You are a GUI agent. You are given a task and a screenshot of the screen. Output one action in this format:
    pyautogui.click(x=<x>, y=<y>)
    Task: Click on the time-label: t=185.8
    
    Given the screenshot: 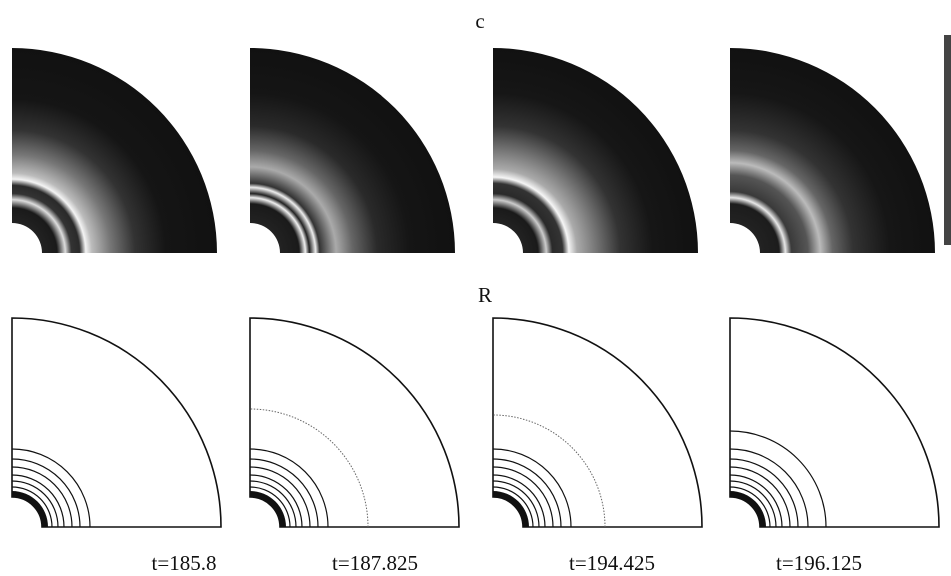 What is the action you would take?
    pyautogui.click(x=184, y=563)
    